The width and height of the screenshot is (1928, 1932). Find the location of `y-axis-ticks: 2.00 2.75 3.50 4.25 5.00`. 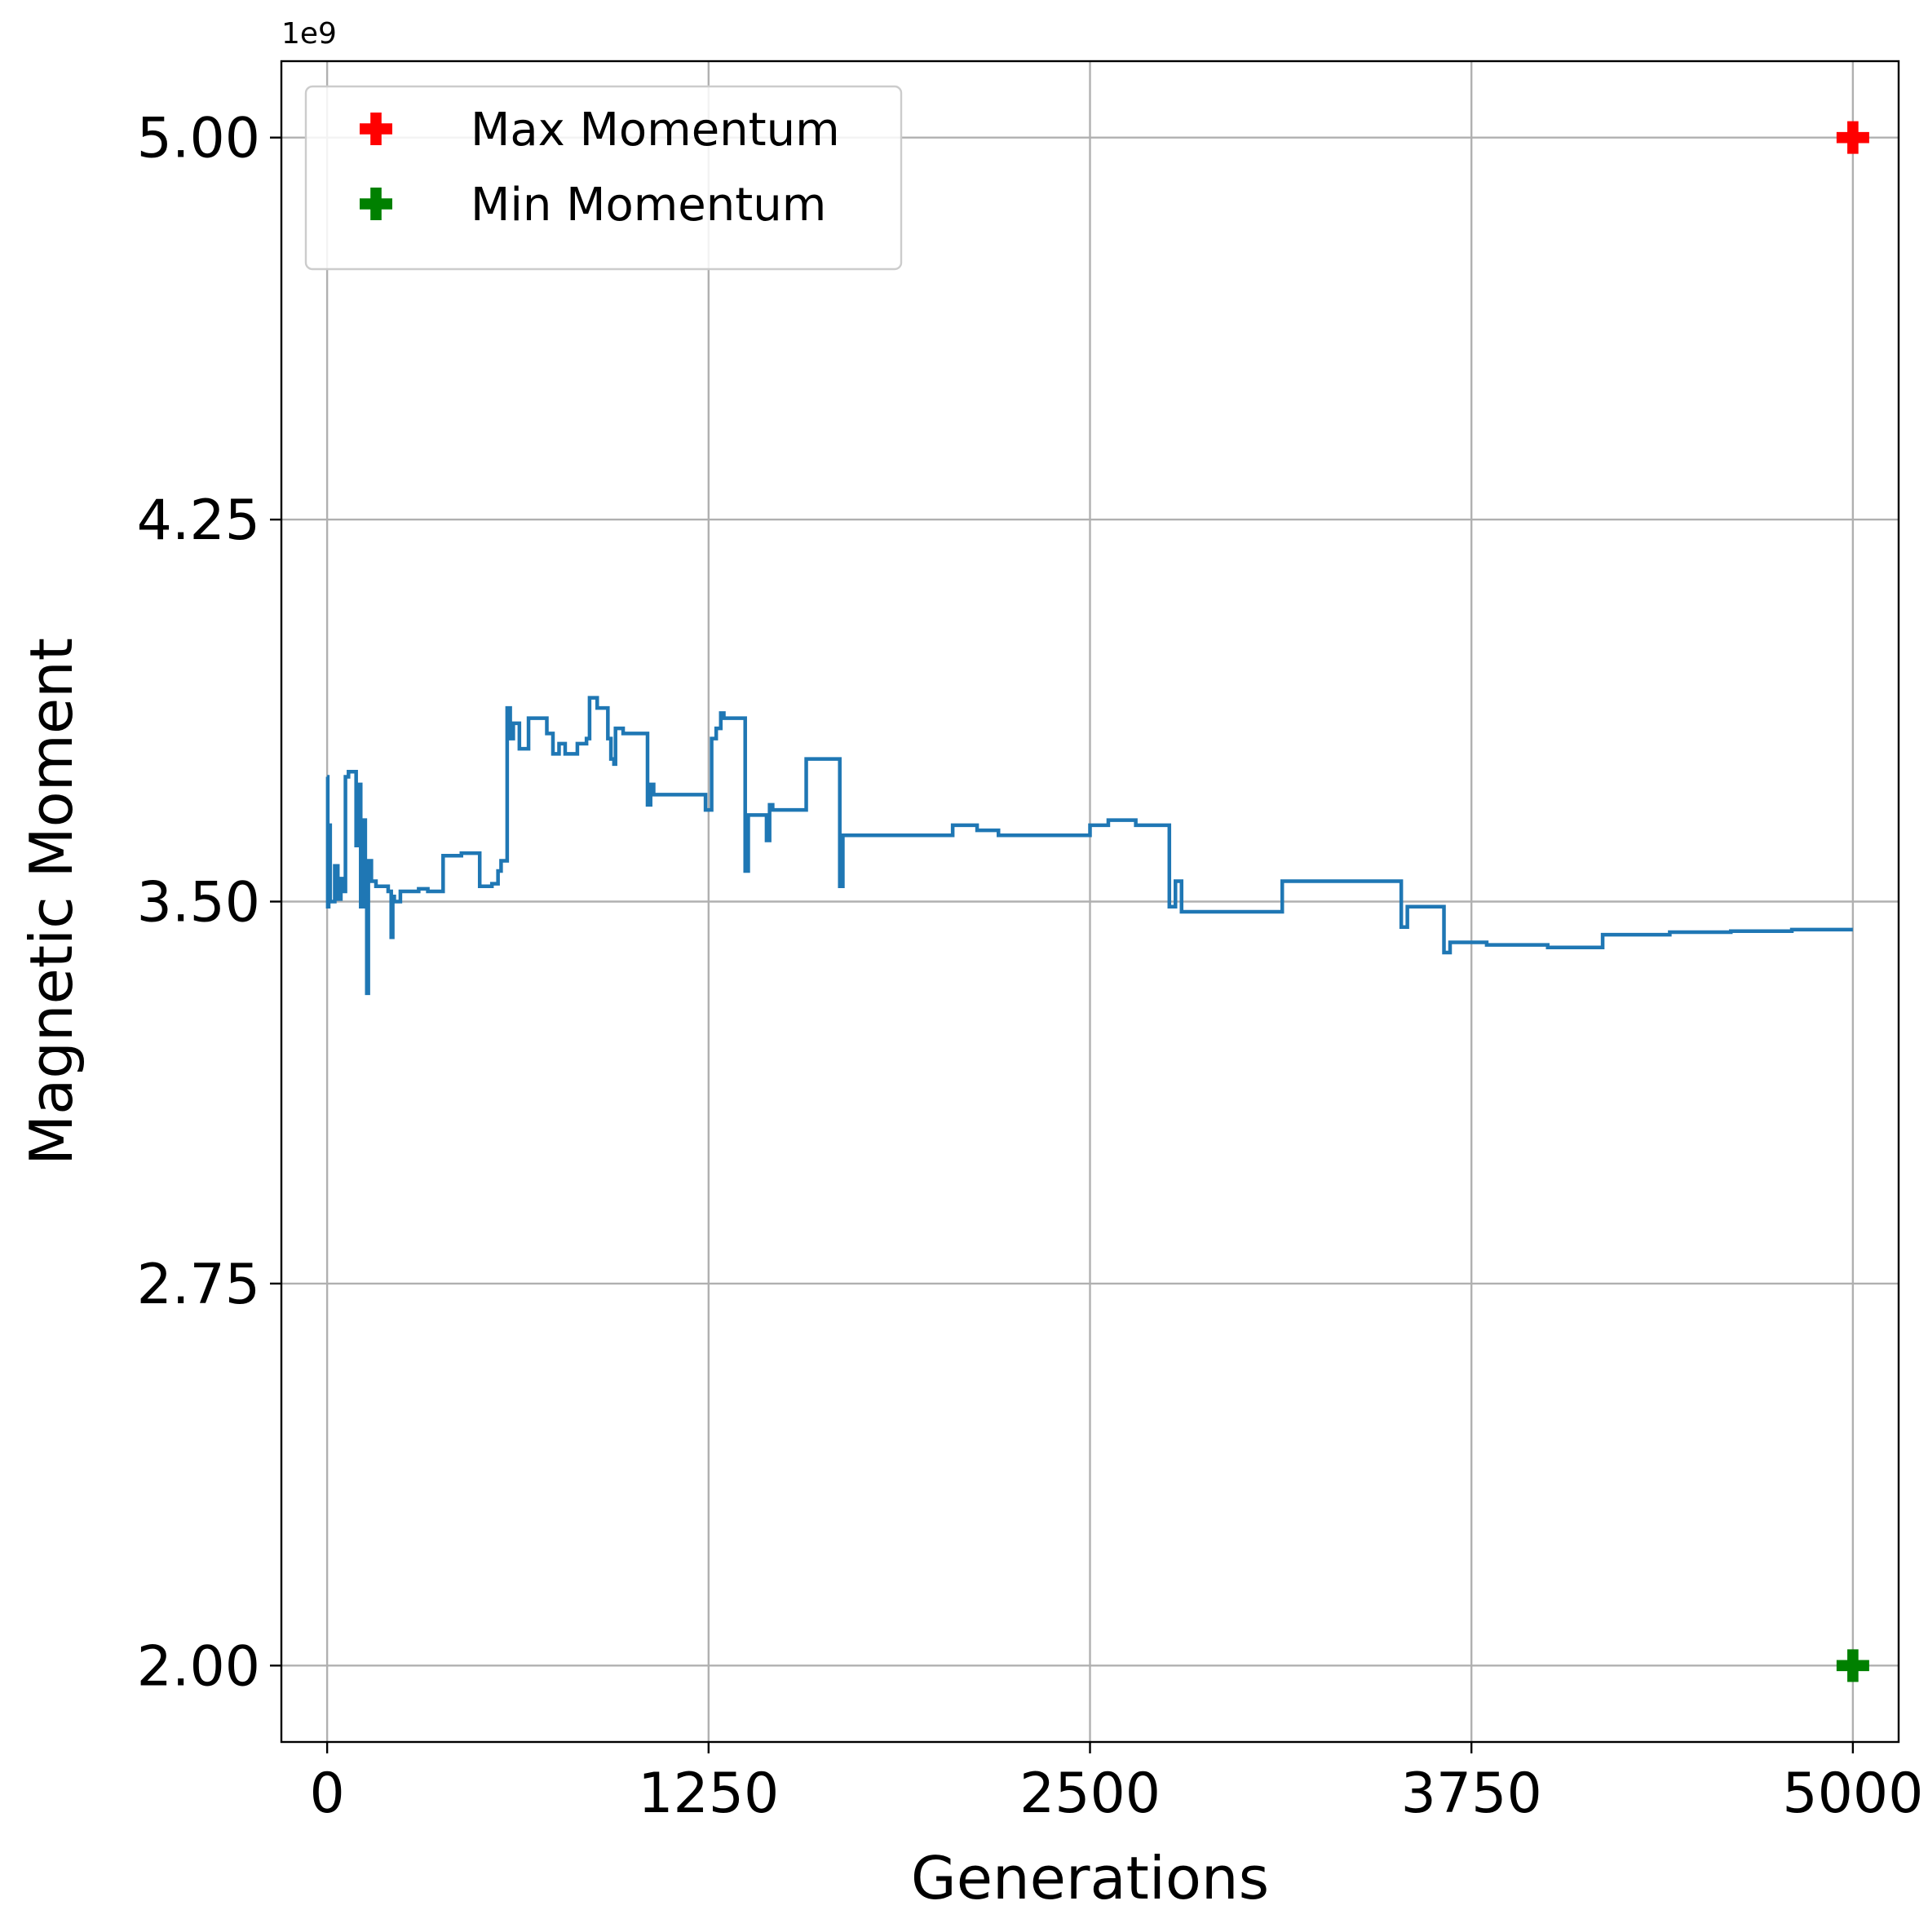

y-axis-ticks: 2.00 2.75 3.50 4.25 5.00 is located at coordinates (209, 903).